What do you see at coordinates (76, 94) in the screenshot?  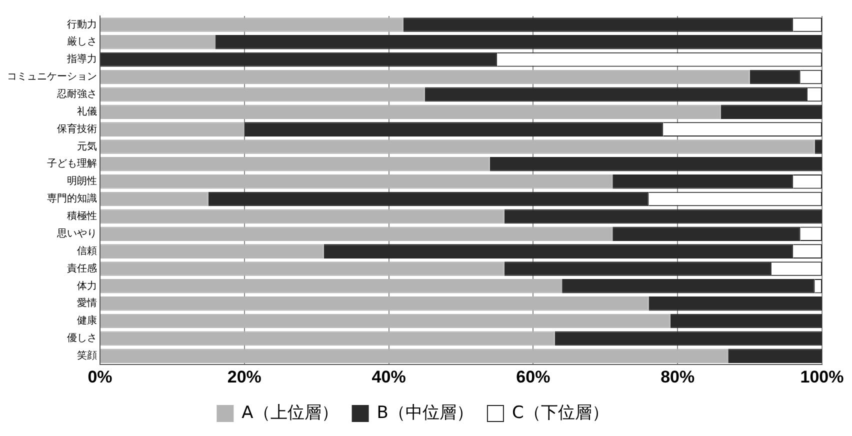 I see `y-tick-label: 忍耐強さ` at bounding box center [76, 94].